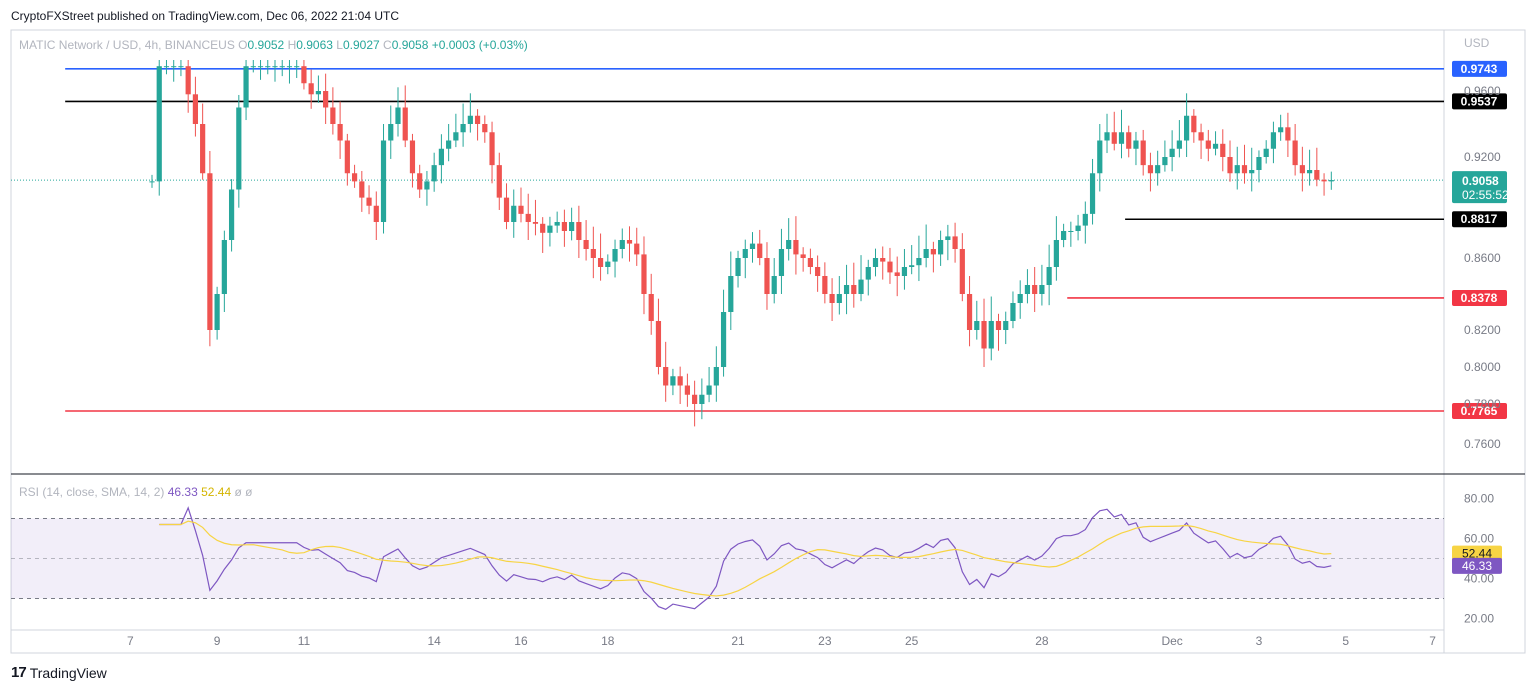  I want to click on low-label: L, so click(339, 45).